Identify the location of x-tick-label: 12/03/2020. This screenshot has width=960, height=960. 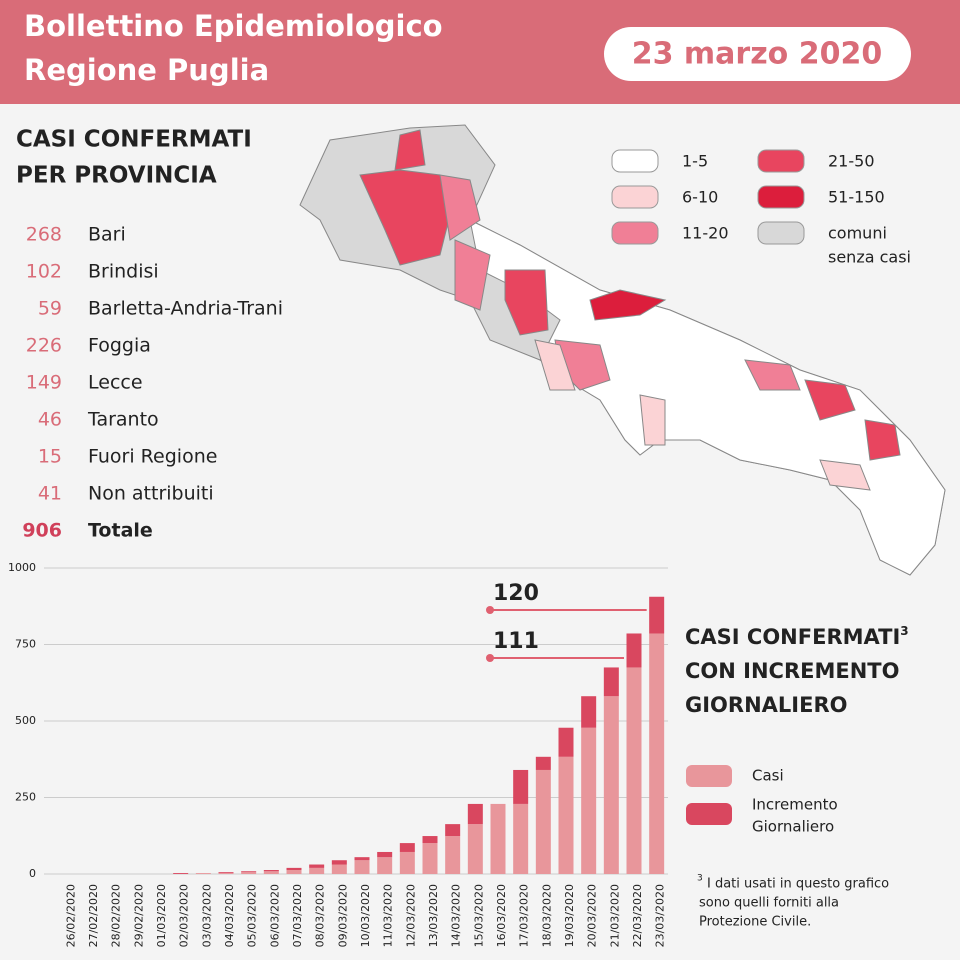
(410, 915).